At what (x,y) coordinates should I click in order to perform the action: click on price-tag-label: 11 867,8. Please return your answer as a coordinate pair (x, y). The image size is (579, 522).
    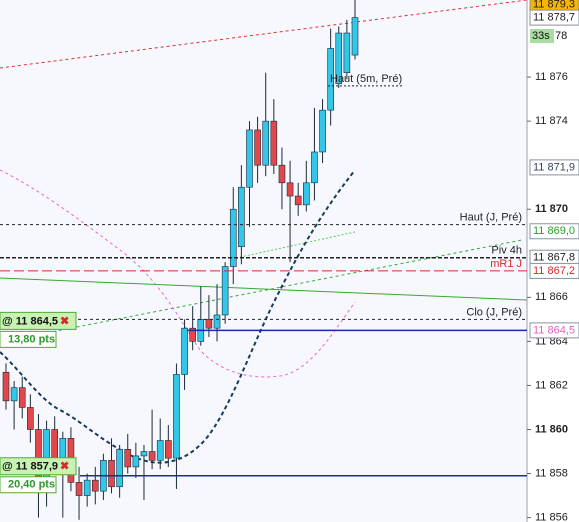
    Looking at the image, I should click on (554, 258).